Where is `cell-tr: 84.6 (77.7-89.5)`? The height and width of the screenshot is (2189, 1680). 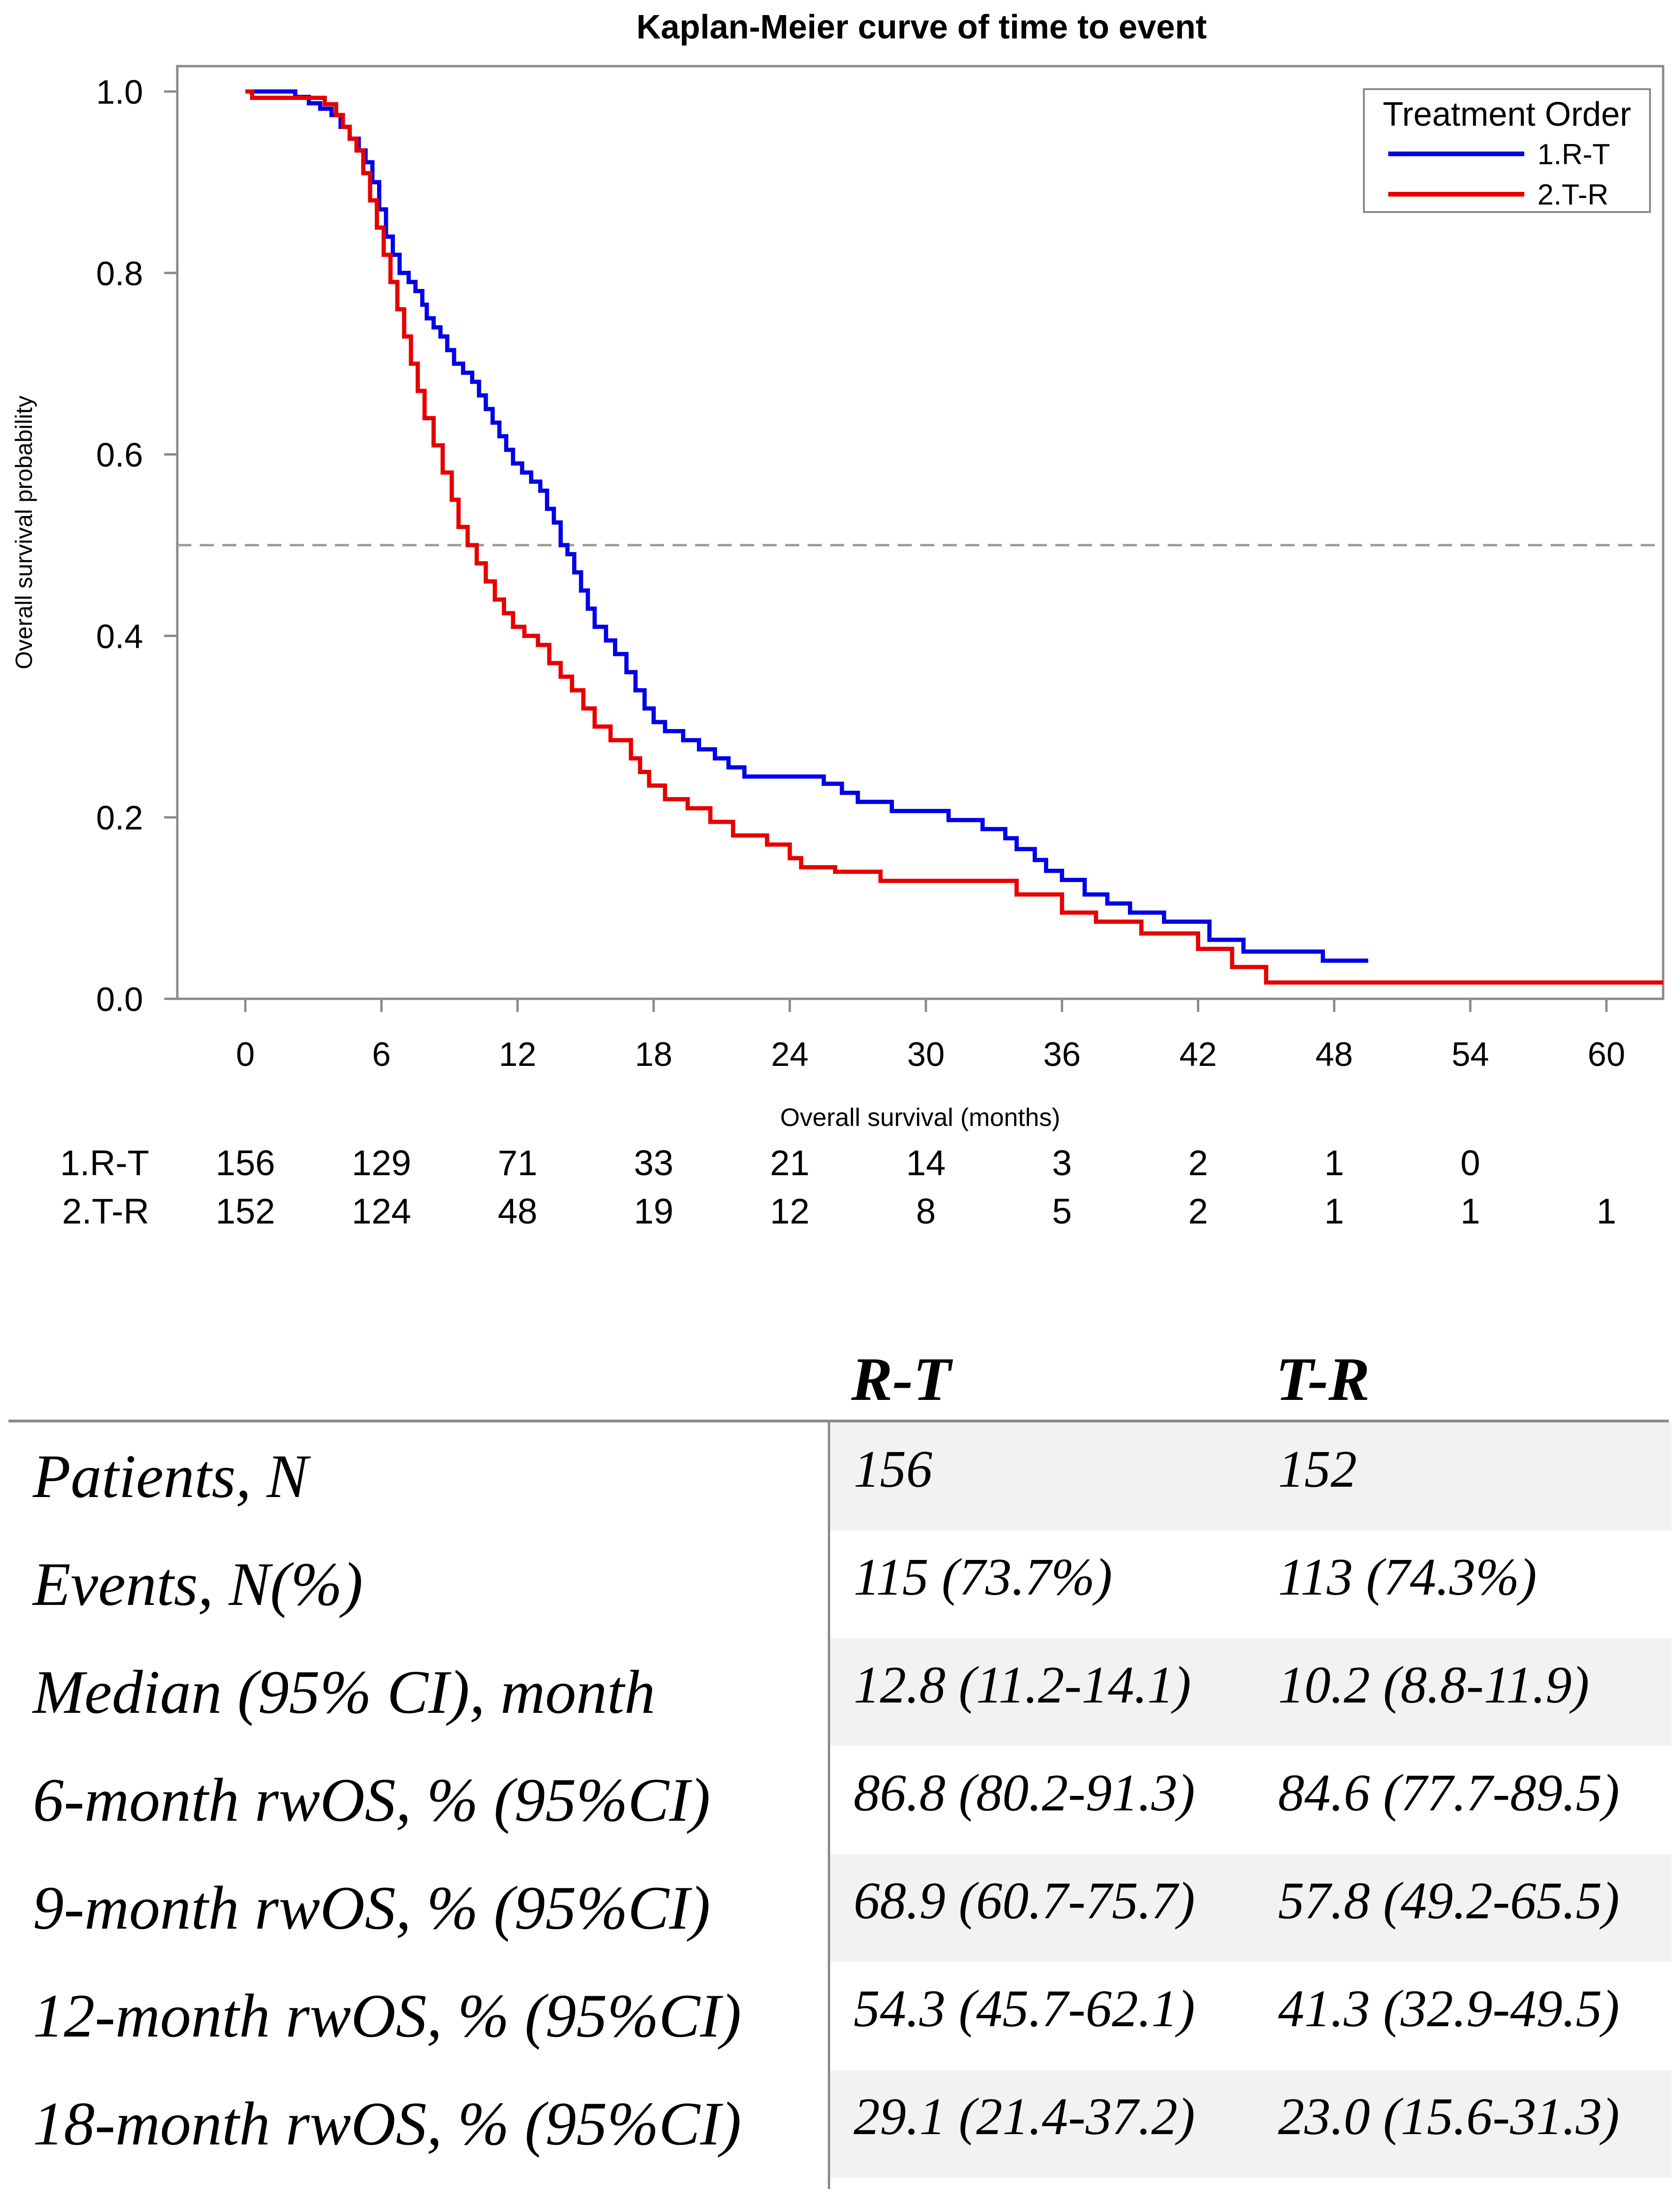
cell-tr: 84.6 (77.7-89.5) is located at coordinates (1448, 1793).